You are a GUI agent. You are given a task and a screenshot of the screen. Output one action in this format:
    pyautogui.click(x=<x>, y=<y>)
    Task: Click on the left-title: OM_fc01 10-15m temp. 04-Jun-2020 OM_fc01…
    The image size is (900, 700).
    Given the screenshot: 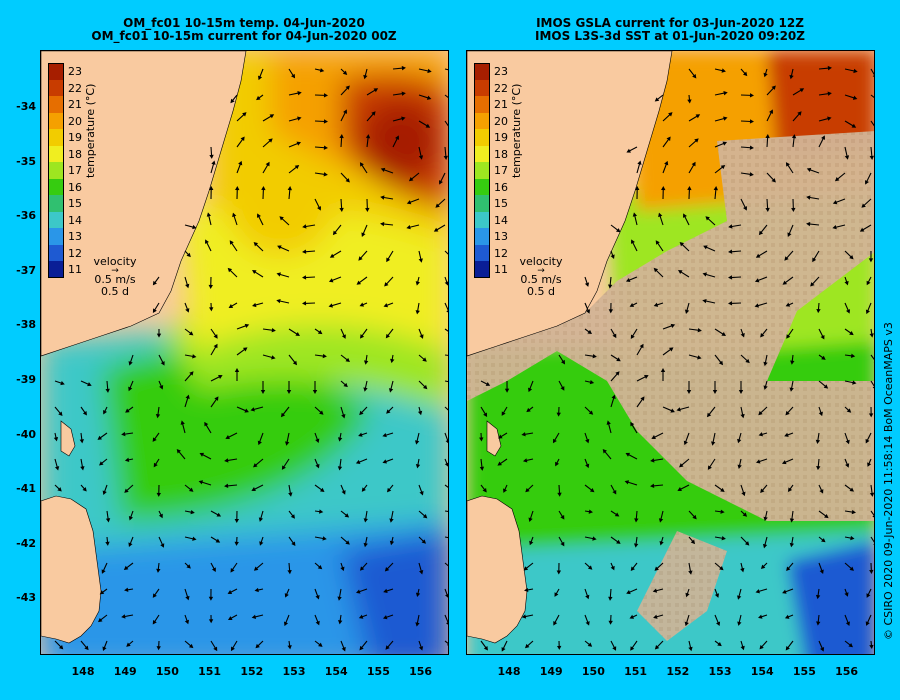 What is the action you would take?
    pyautogui.click(x=244, y=30)
    